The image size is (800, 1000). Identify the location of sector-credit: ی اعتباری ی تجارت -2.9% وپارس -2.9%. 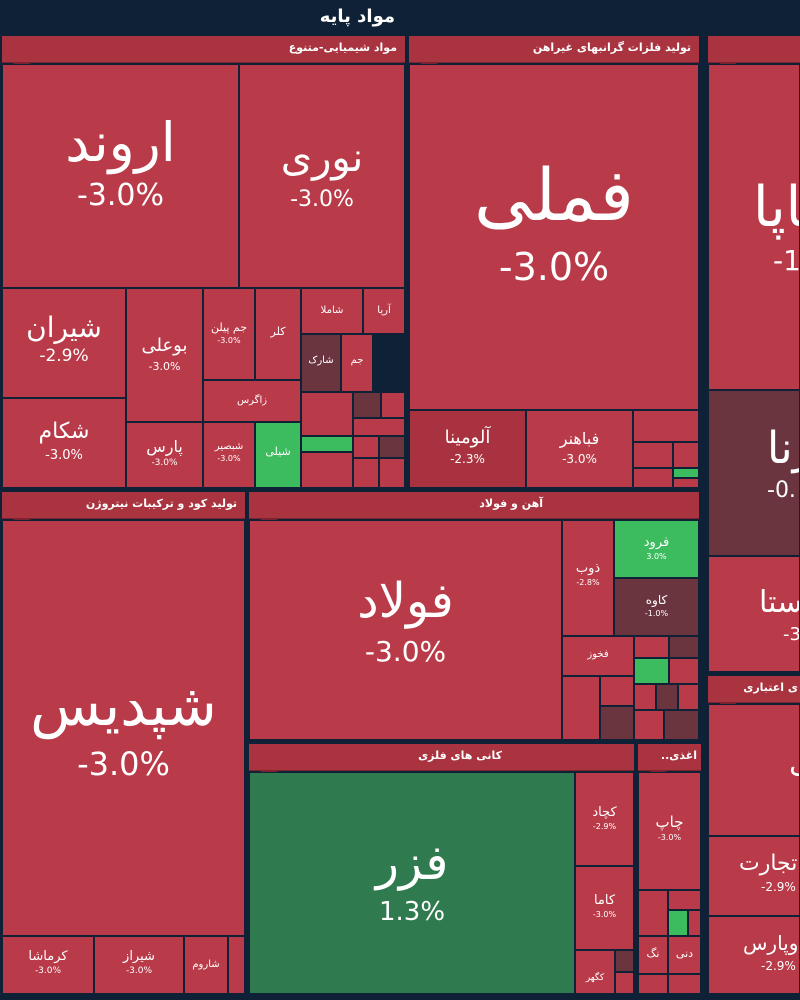
(754, 835).